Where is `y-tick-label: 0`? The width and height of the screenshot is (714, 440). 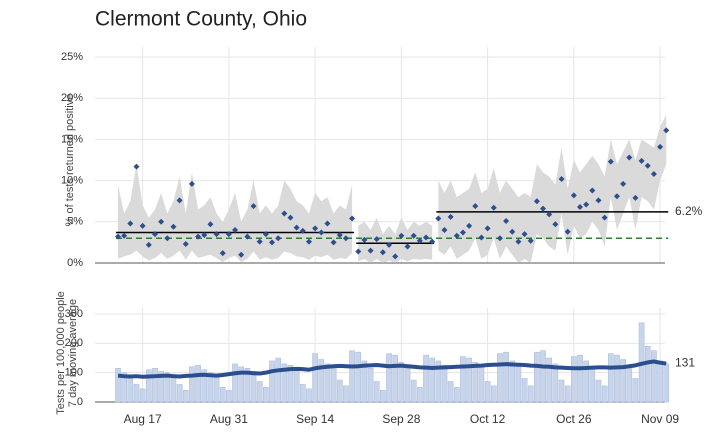
y-tick-label: 0 is located at coordinates (80, 402).